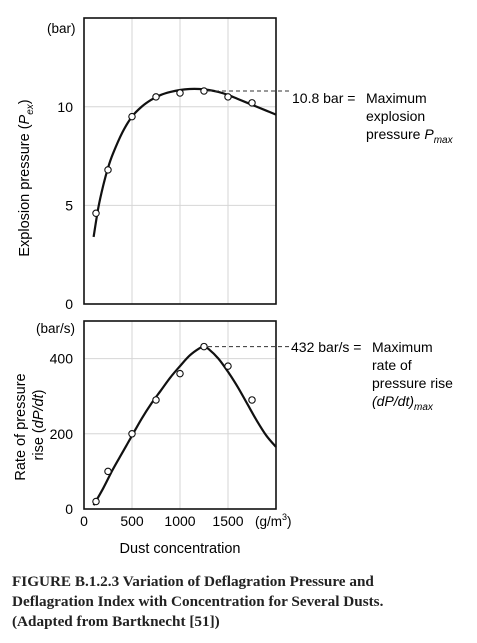 This screenshot has width=477, height=643. Describe the element at coordinates (273, 520) in the screenshot. I see `bottom-x-unit: (g/m3)` at that location.